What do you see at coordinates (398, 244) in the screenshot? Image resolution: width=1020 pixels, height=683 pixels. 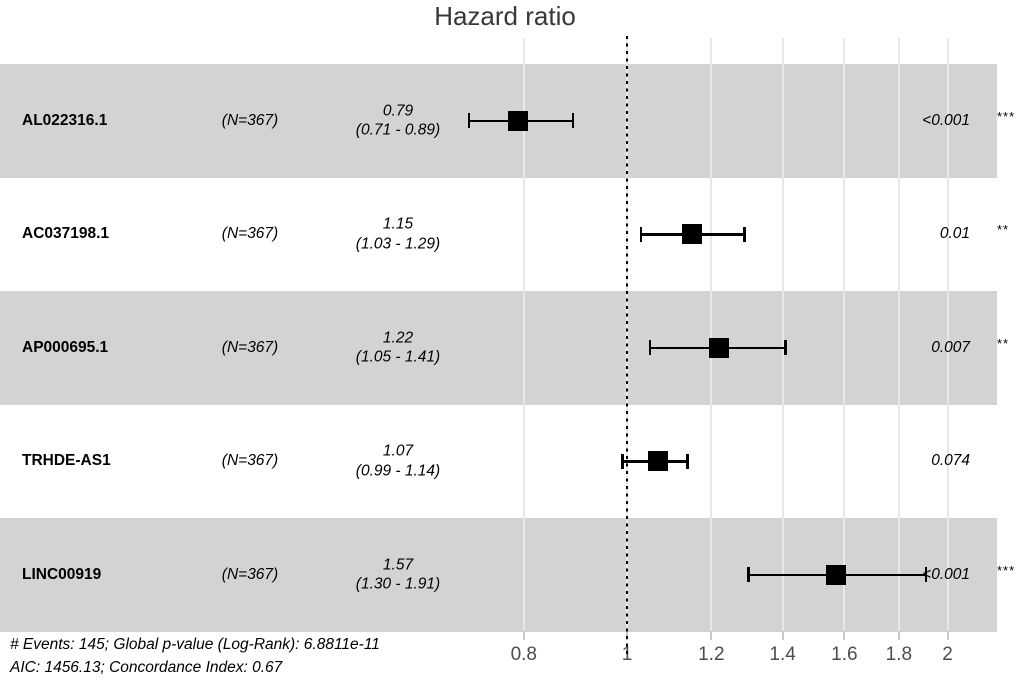 I see `ci-value: (1.03 - 1.29)` at bounding box center [398, 244].